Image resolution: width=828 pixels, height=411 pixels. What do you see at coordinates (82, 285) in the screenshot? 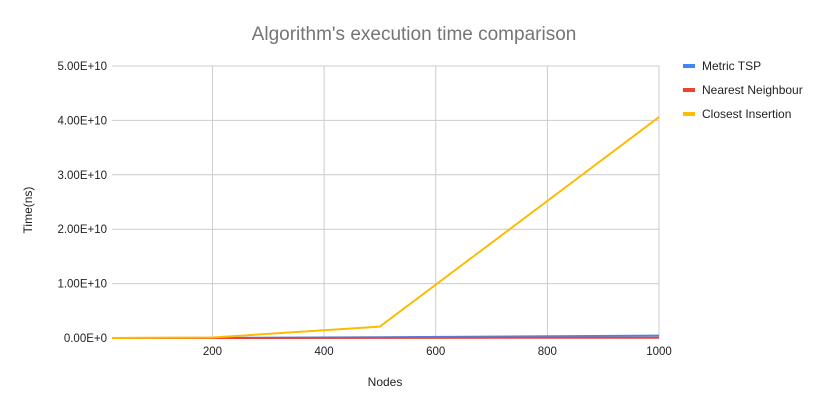
I see `y-tick-label: 1.00E+10` at bounding box center [82, 285].